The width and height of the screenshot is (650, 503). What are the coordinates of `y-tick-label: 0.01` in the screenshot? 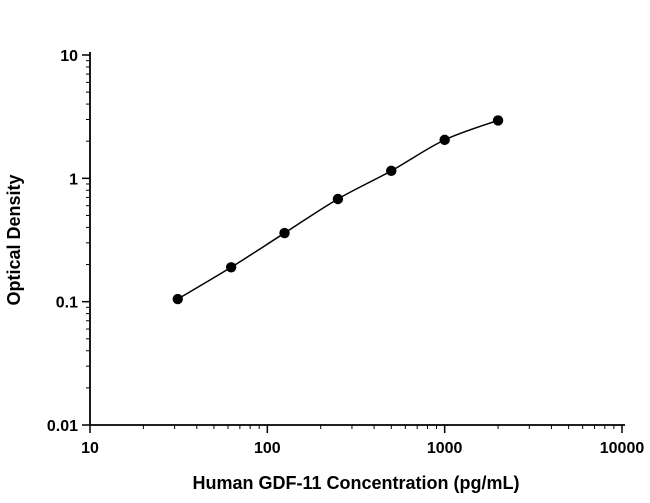 It's located at (62, 426).